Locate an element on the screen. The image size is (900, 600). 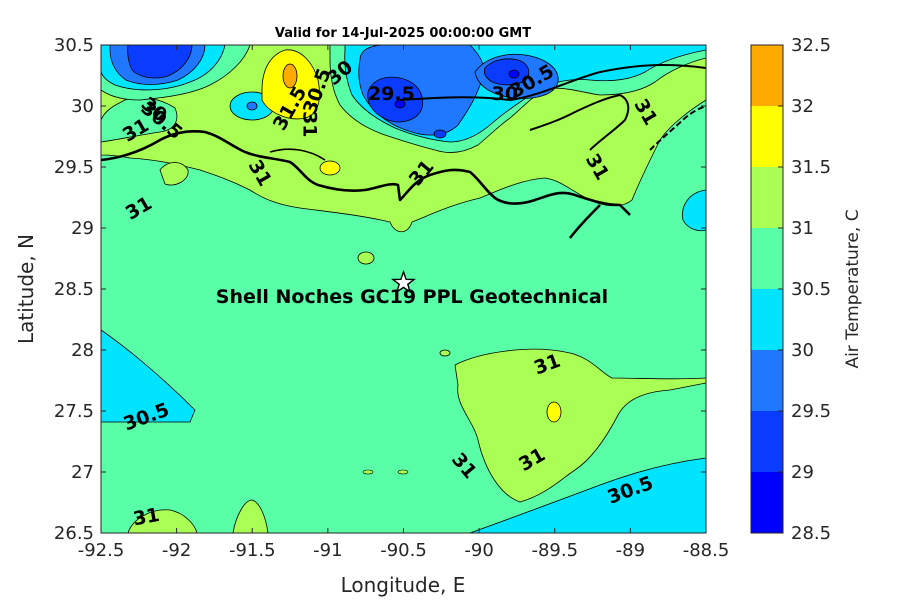
contour-region-29-east is located at coordinates (507, 72).